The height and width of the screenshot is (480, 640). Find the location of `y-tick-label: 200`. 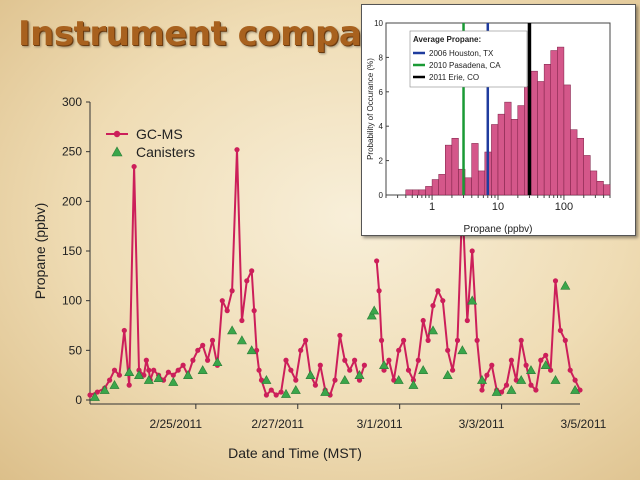

y-tick-label: 200 is located at coordinates (72, 201).